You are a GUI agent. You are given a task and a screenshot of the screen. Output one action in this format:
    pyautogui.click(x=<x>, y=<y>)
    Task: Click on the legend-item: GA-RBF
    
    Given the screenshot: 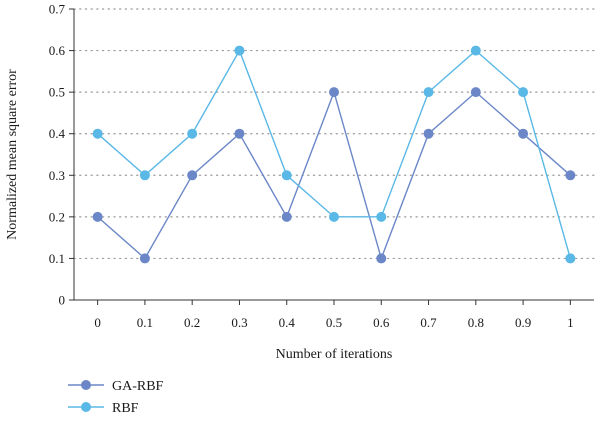 What is the action you would take?
    pyautogui.click(x=116, y=386)
    